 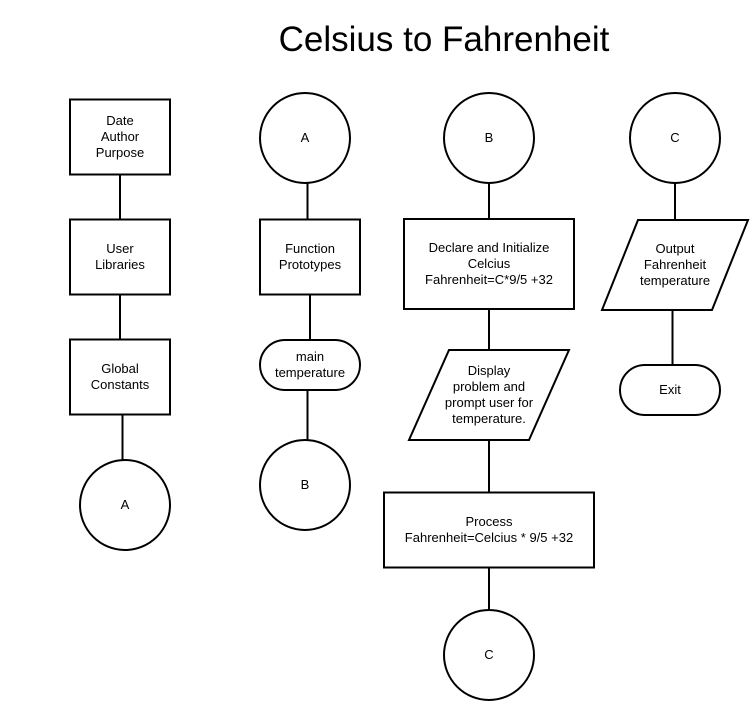 What do you see at coordinates (489, 138) in the screenshot?
I see `node-c3-conn-b-shape` at bounding box center [489, 138].